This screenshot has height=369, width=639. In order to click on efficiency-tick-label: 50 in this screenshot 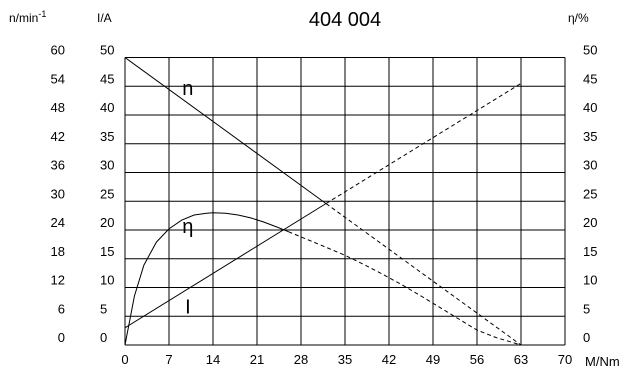, I will do `click(590, 50)`.